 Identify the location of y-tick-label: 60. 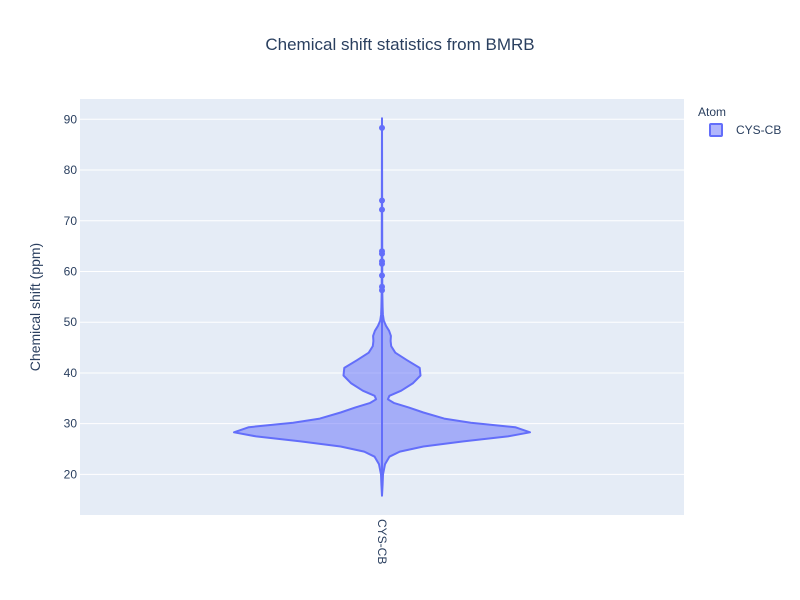
(71, 271).